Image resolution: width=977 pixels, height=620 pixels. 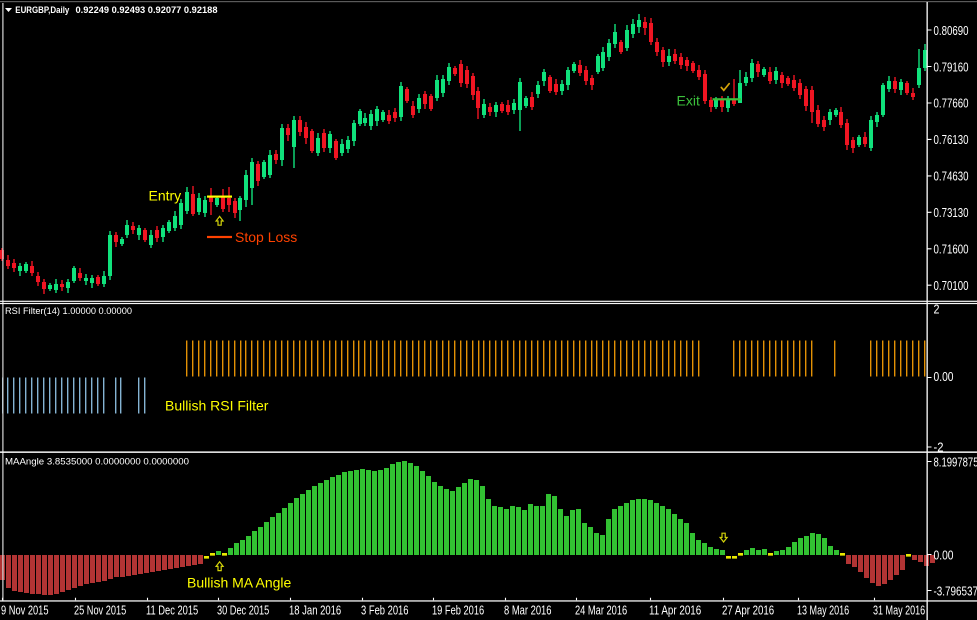 I want to click on svg-text: 25 Nov 2015, so click(x=100, y=610).